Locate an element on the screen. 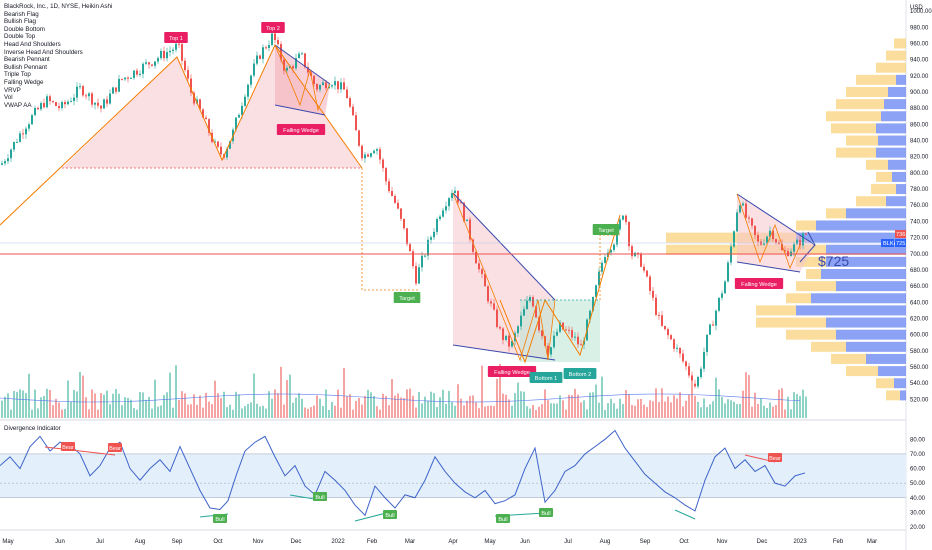 The image size is (932, 550). x-tick-label: Dec is located at coordinates (296, 542).